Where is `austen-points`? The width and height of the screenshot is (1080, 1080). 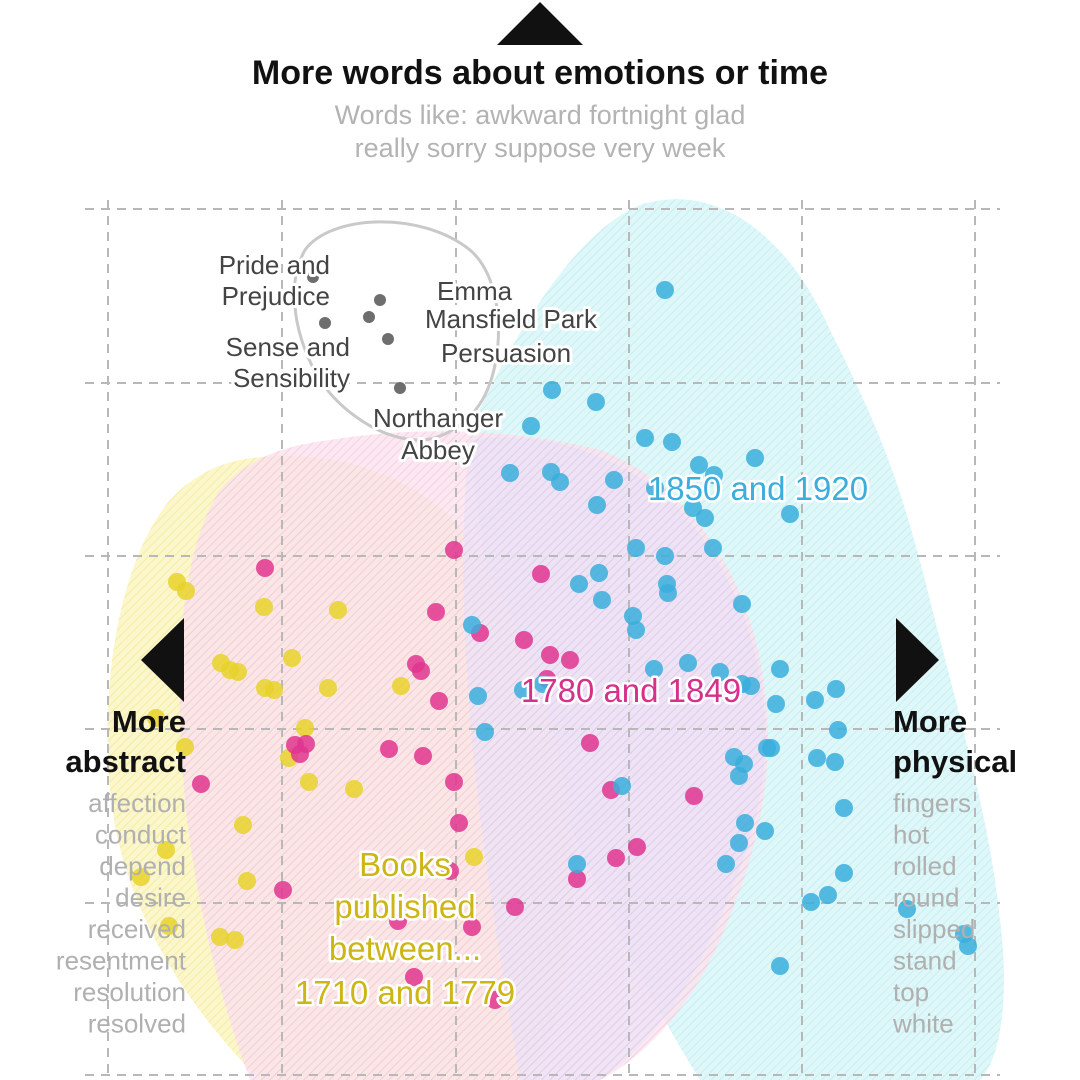 austen-points is located at coordinates (356, 332).